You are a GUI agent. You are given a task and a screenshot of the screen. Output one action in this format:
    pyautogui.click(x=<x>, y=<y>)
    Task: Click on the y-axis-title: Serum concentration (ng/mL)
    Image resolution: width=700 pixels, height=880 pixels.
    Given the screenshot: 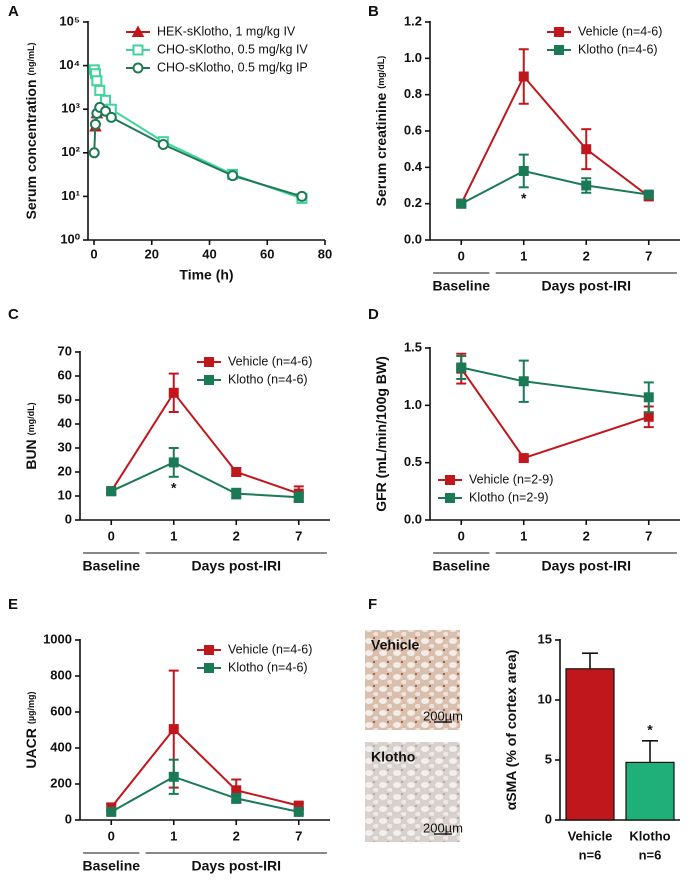 What is the action you would take?
    pyautogui.click(x=31, y=130)
    